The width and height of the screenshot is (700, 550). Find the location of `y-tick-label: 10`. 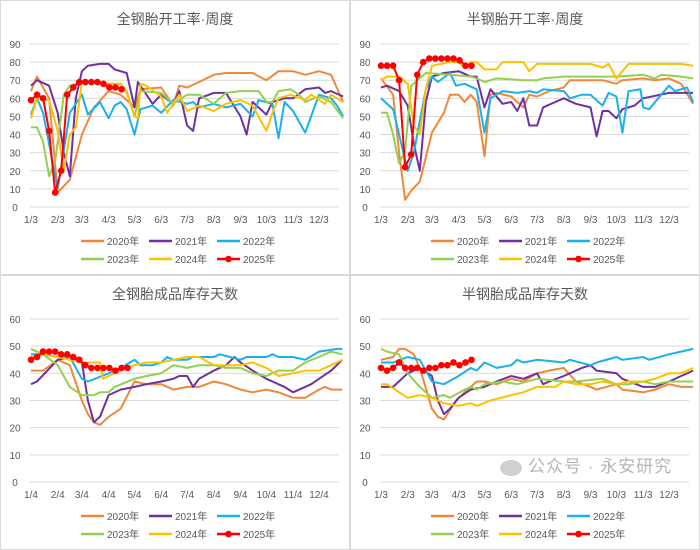

y-tick-label: 10 is located at coordinates (365, 456).